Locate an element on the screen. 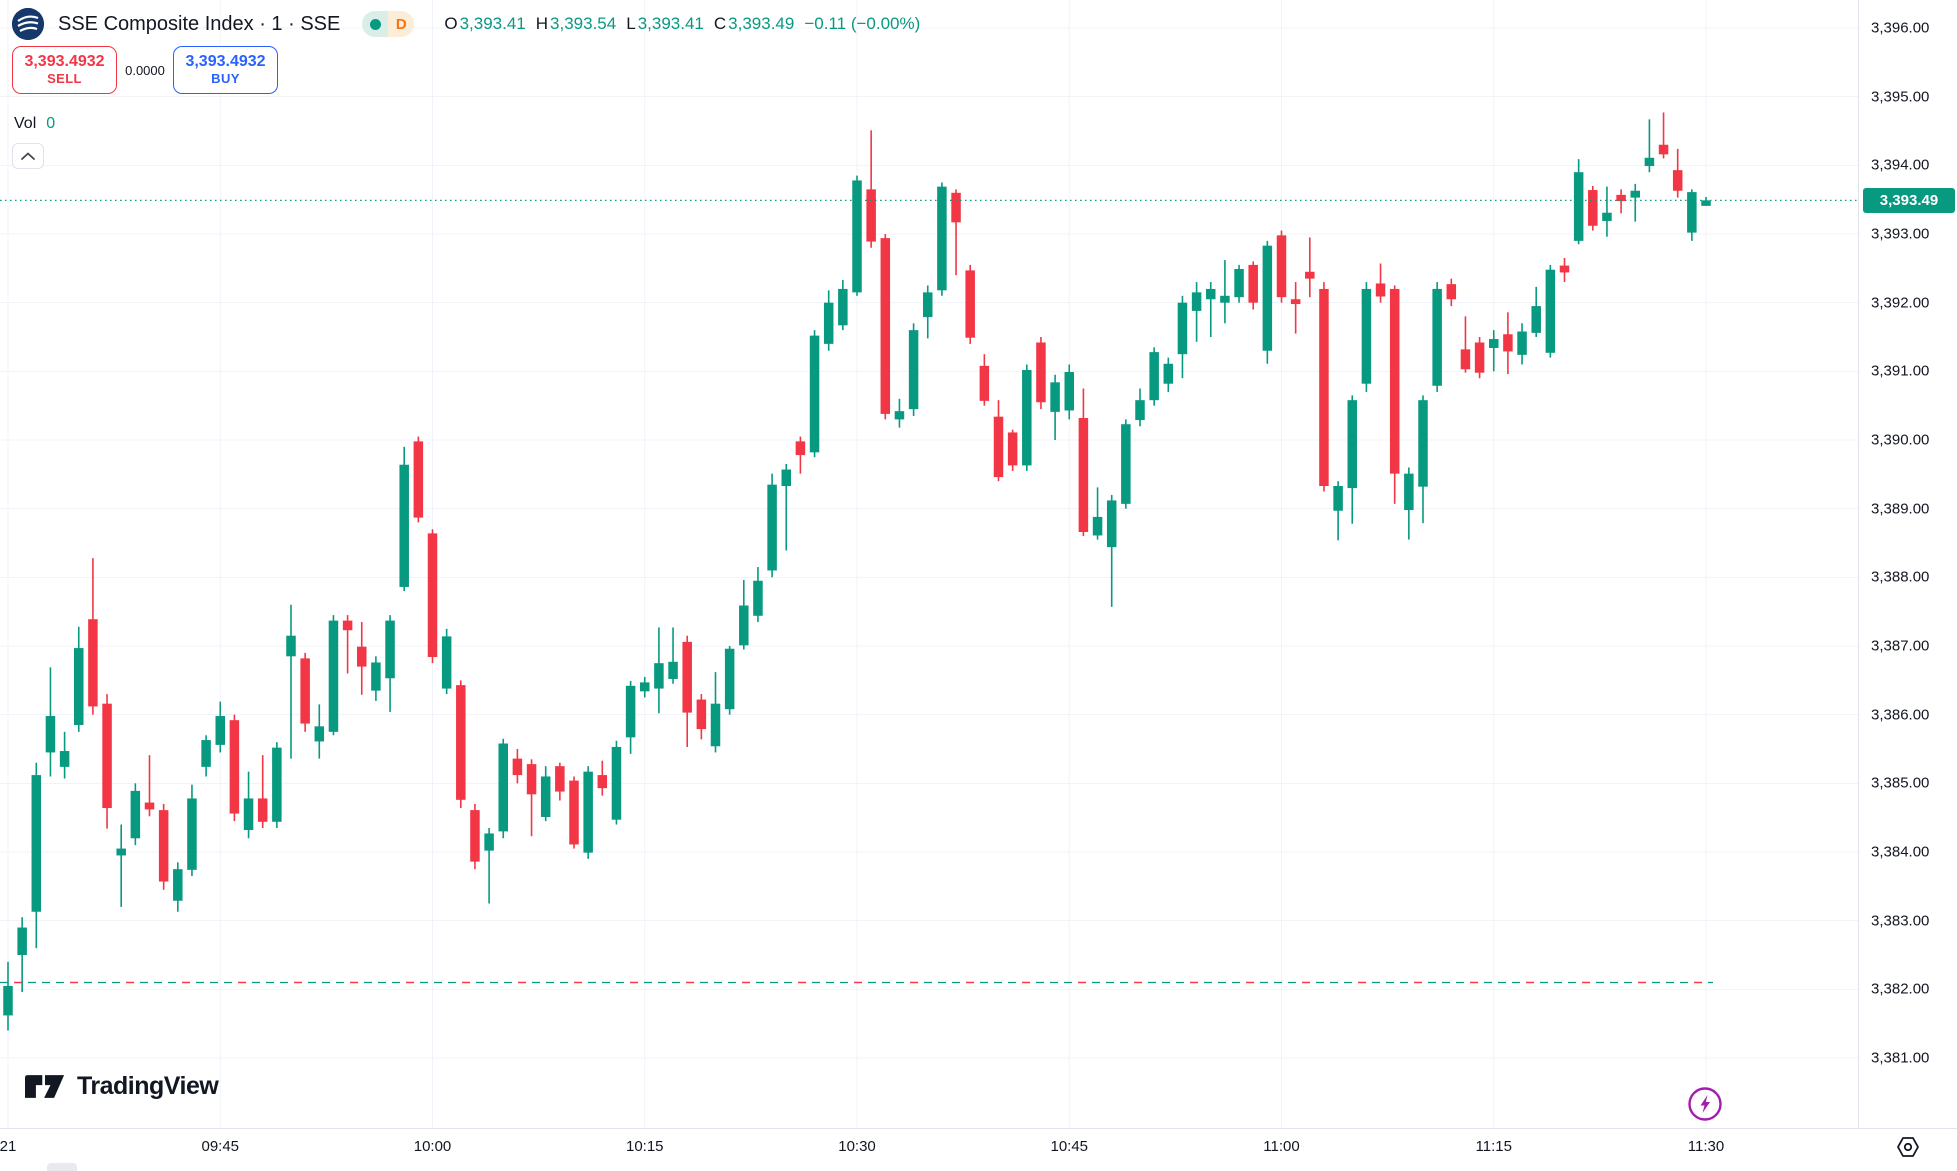 The image size is (1957, 1171). sse-symbol-logo-icon is located at coordinates (28, 24).